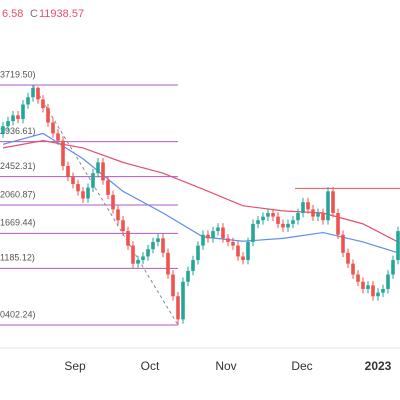  I want to click on x-tick-label: Sep, so click(75, 366).